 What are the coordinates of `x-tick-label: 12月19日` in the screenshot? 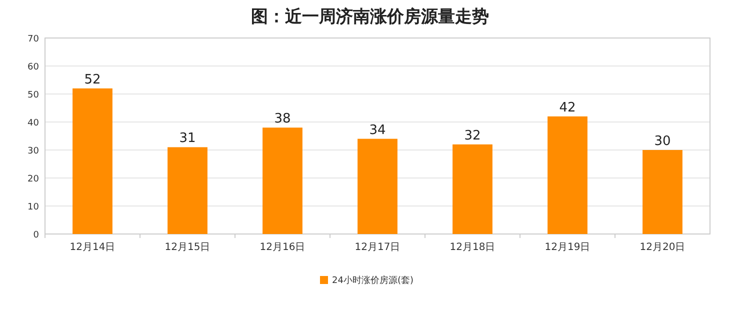 It's located at (567, 247).